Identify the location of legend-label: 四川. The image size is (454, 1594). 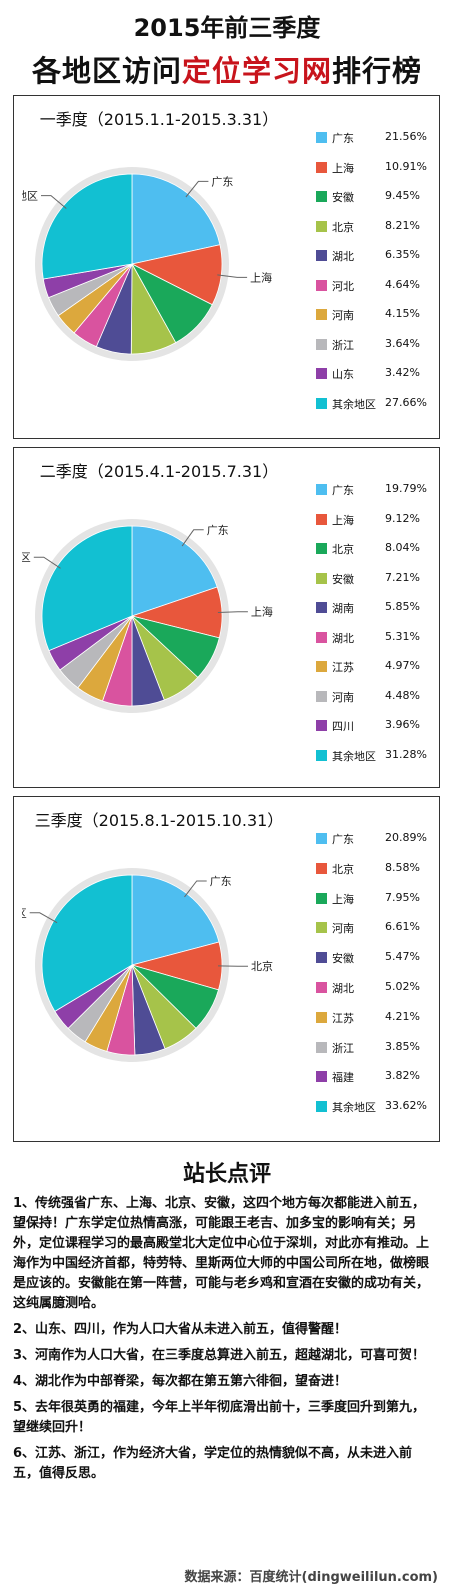
(343, 726).